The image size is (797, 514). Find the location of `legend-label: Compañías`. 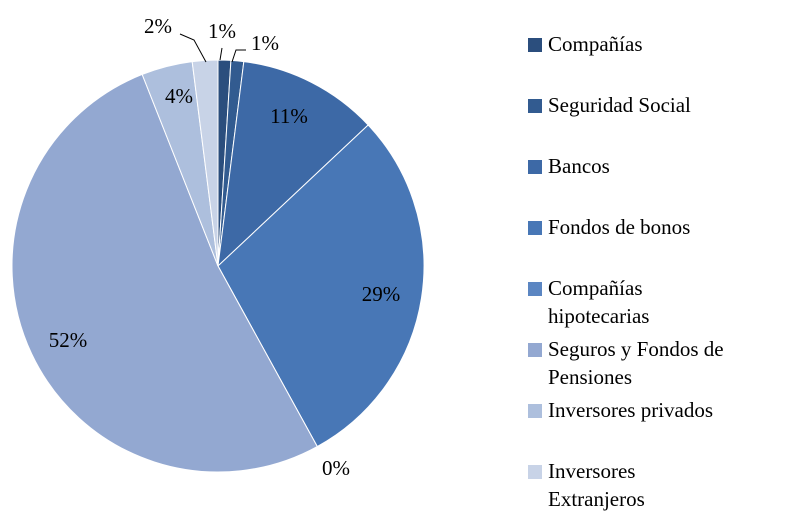

legend-label: Compañías is located at coordinates (595, 44).